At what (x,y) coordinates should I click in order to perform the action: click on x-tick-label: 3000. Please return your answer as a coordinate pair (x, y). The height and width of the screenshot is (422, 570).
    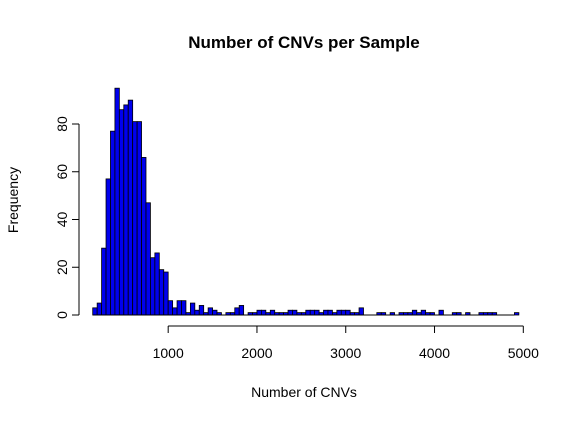
    Looking at the image, I should click on (345, 353).